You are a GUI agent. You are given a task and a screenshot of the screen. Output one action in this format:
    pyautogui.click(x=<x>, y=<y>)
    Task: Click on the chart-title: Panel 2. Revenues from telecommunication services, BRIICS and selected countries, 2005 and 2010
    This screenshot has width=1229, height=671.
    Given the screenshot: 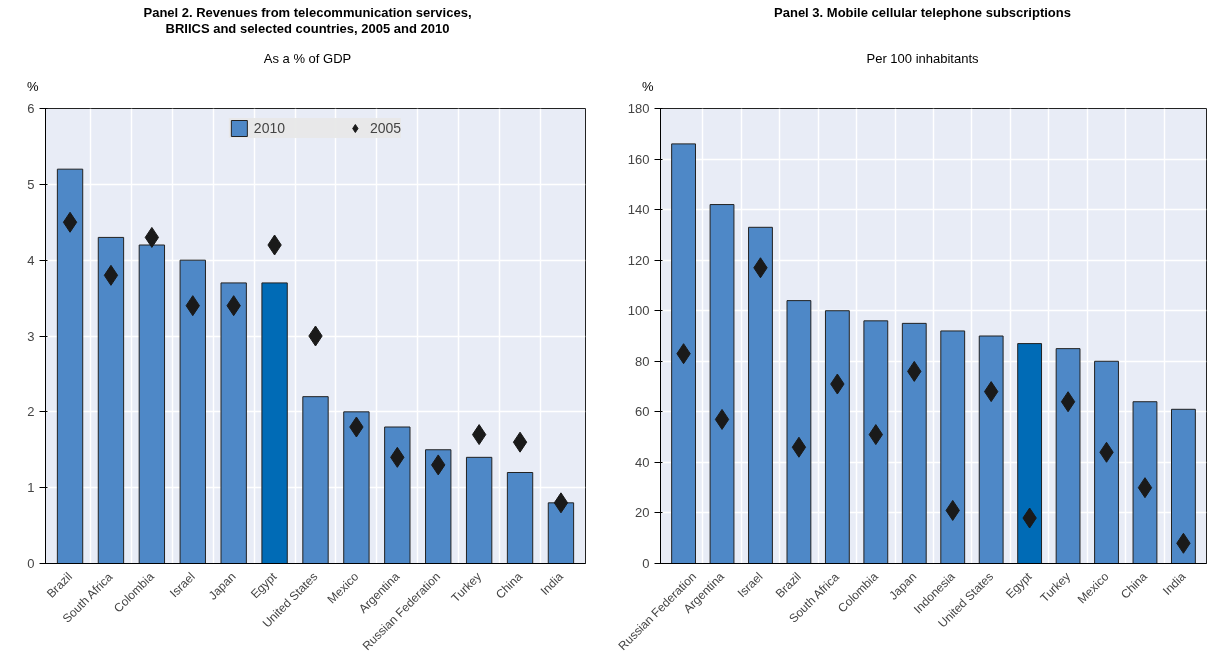 What is the action you would take?
    pyautogui.click(x=307, y=21)
    